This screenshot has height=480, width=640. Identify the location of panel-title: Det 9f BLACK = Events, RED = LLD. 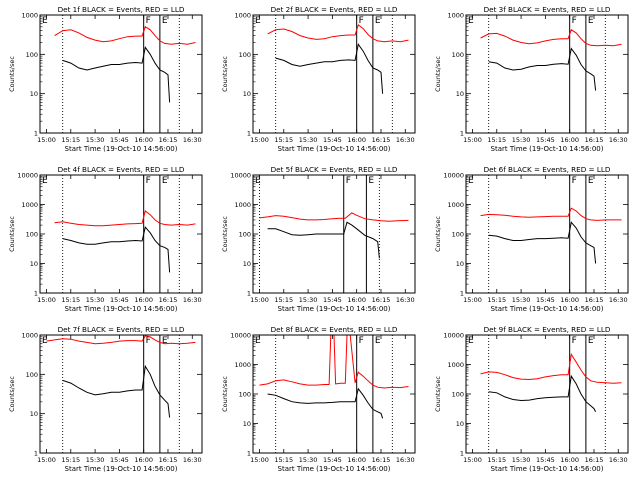
(547, 329).